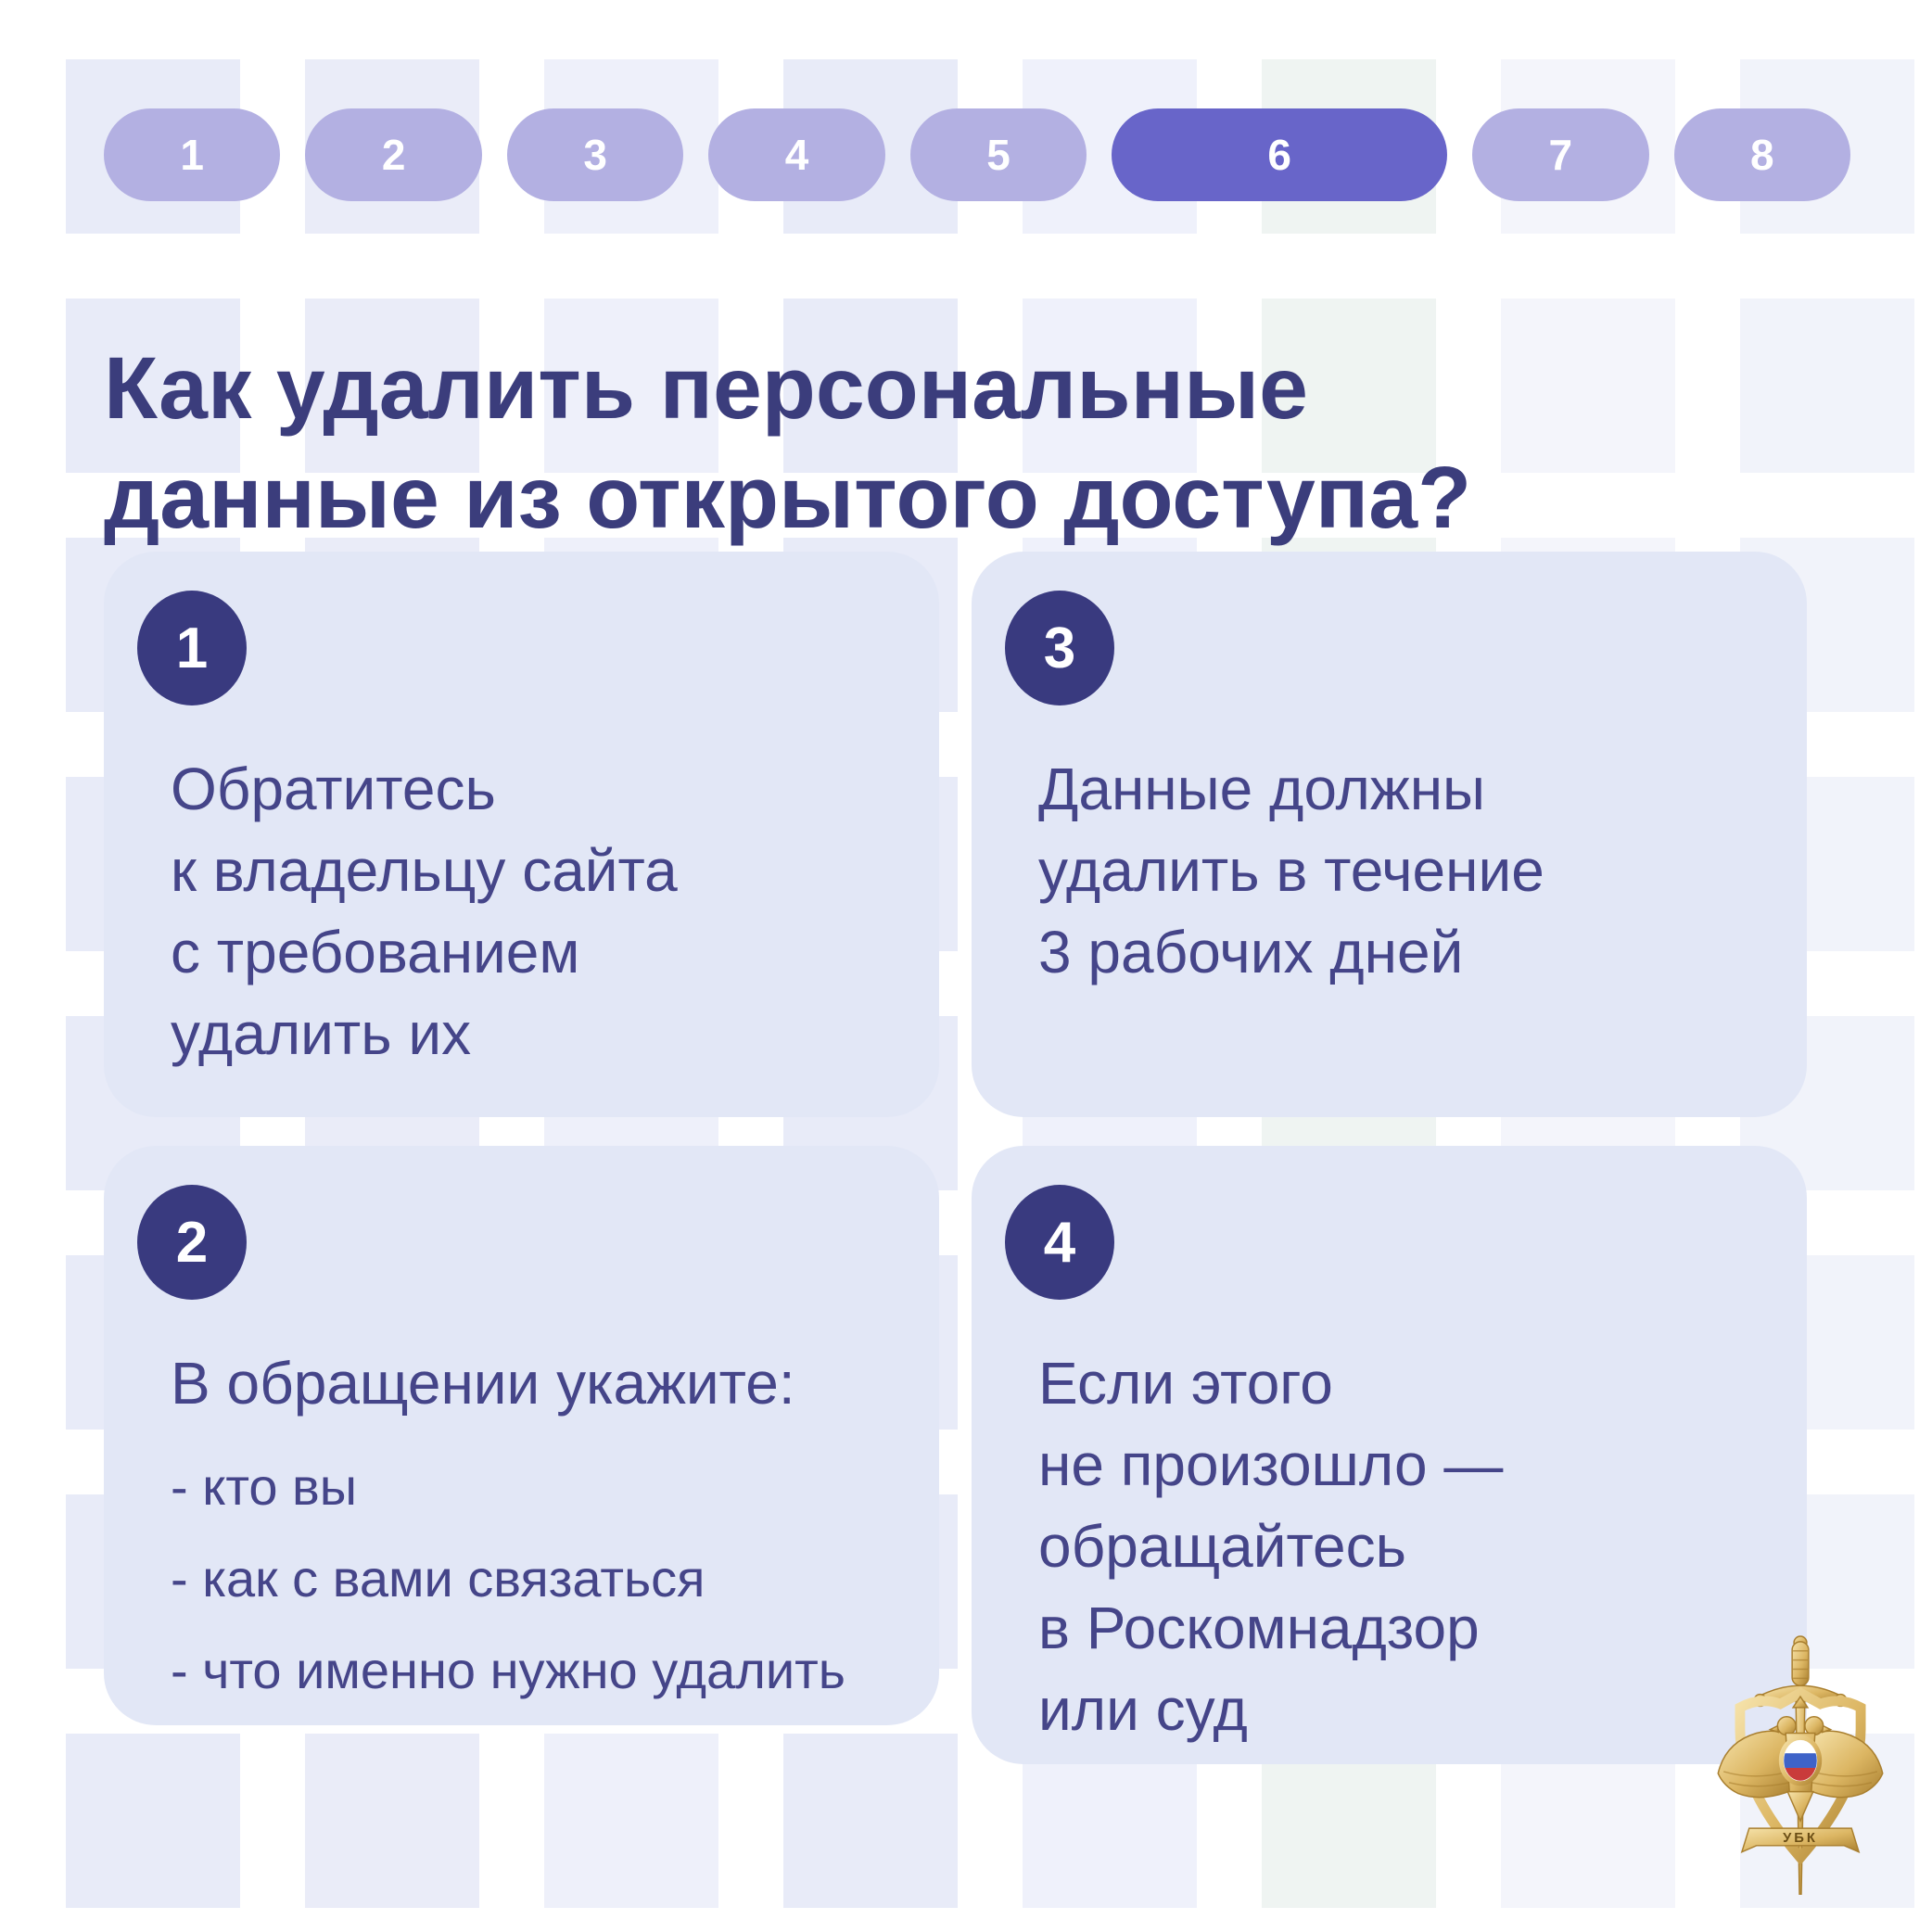 Image resolution: width=1932 pixels, height=1932 pixels. I want to click on pagination-pill-3: 3, so click(595, 154).